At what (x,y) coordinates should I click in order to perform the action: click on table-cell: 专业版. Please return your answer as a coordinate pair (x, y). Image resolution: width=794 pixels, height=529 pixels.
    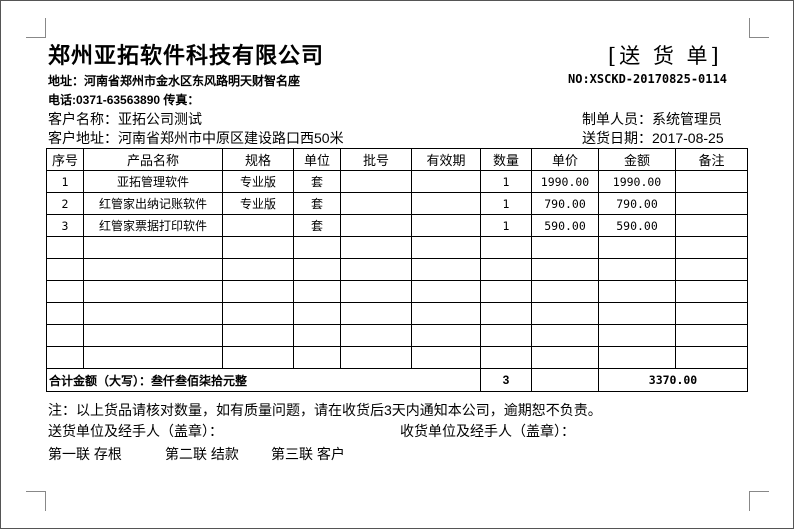
    Looking at the image, I should click on (258, 181).